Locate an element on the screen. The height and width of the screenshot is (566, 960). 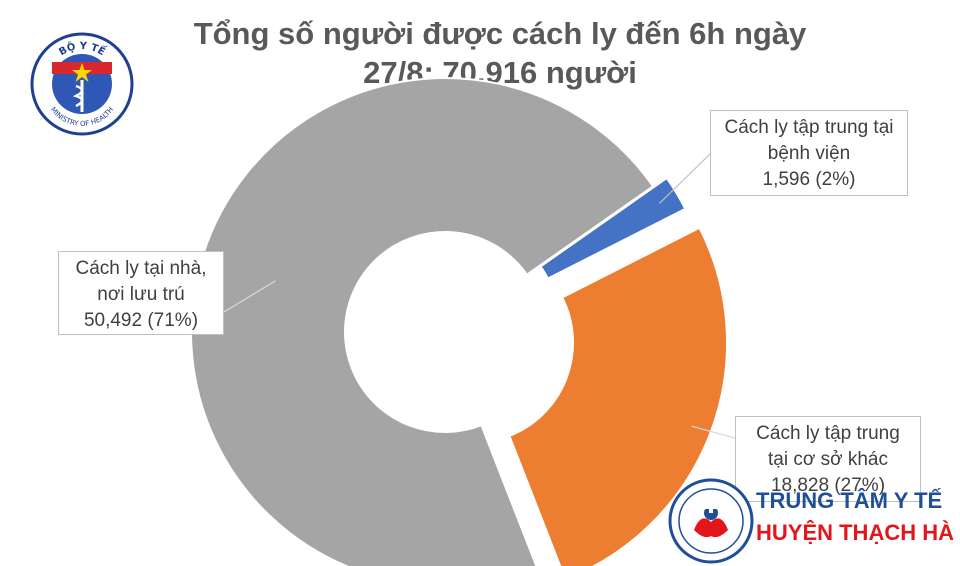
callout-other-line-2: tại cơ sở khác is located at coordinates (828, 459).